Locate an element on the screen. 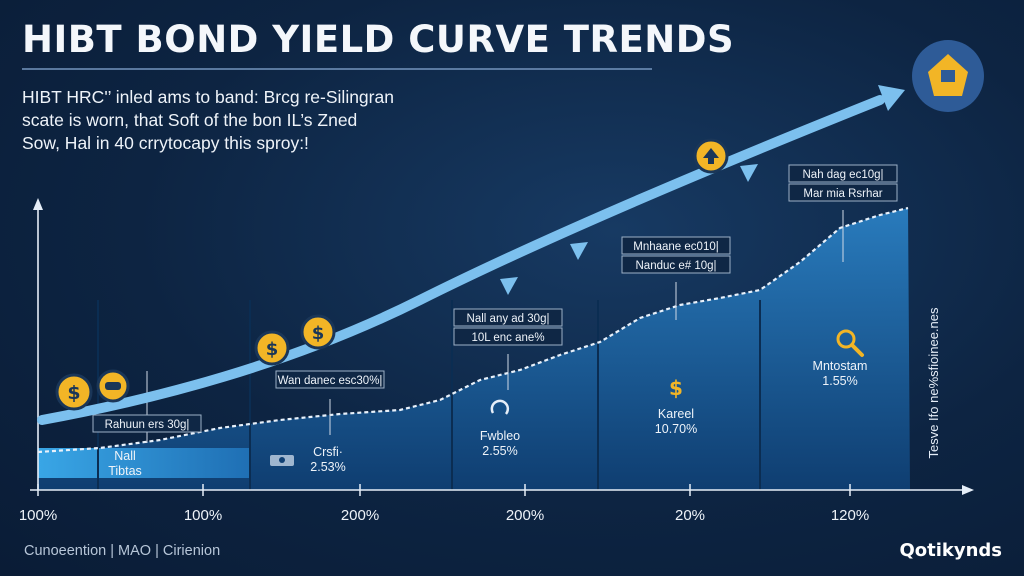 This screenshot has height=576, width=1024. callout-text: Wan danec esc30%| is located at coordinates (330, 381).